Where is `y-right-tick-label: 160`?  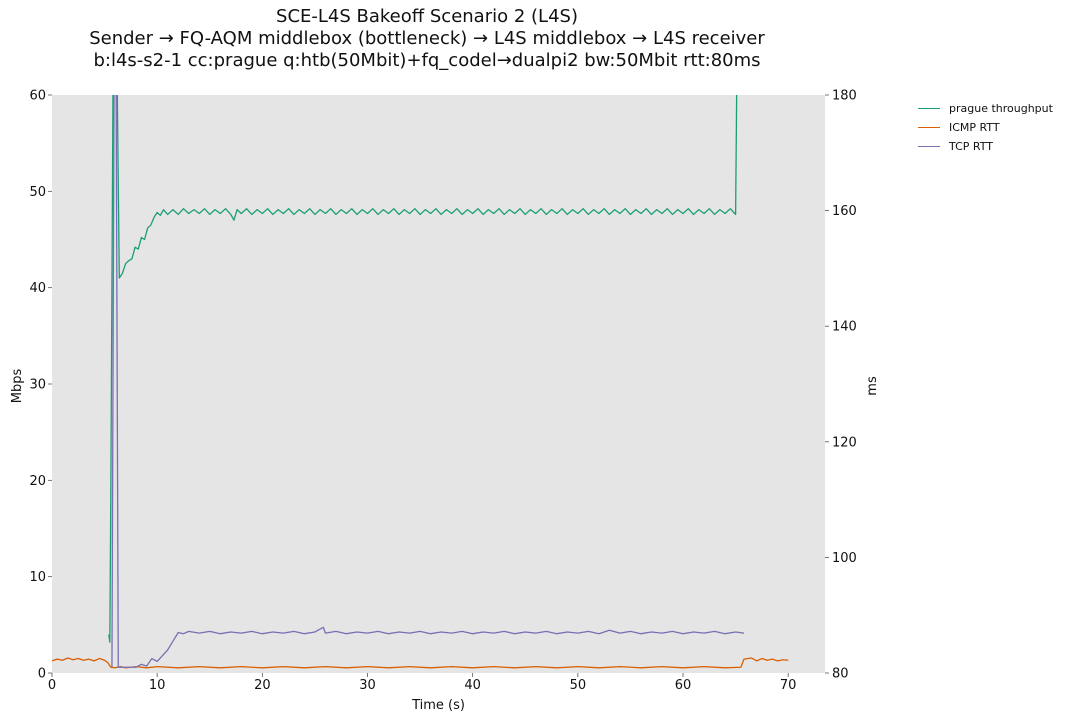 y-right-tick-label: 160 is located at coordinates (844, 211).